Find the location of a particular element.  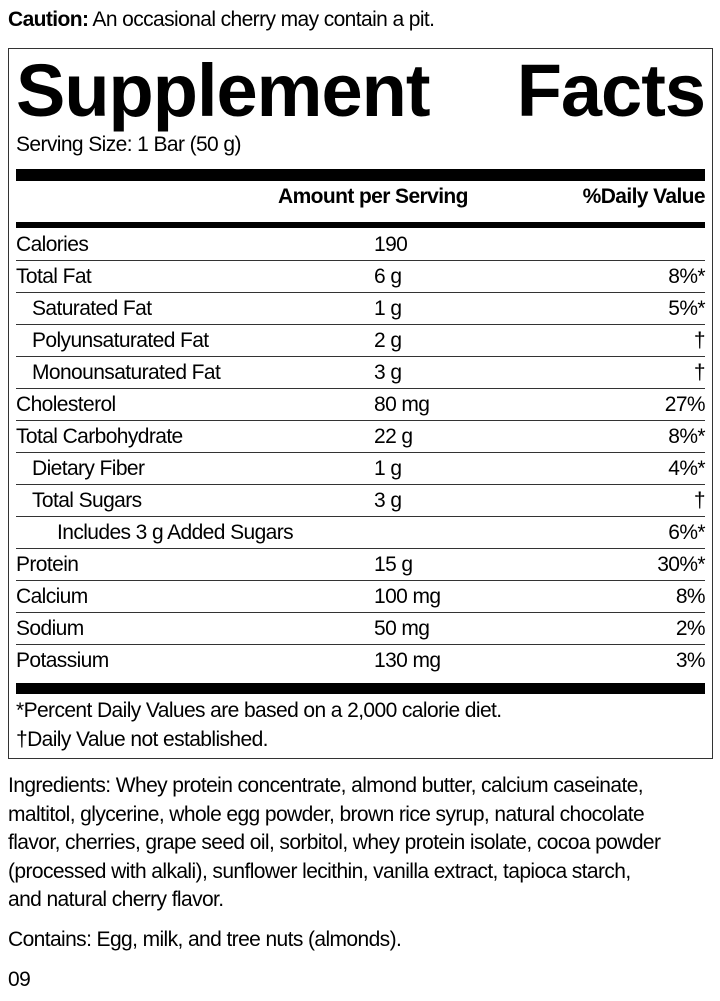

nutrient-amount: 100 mg is located at coordinates (407, 596).